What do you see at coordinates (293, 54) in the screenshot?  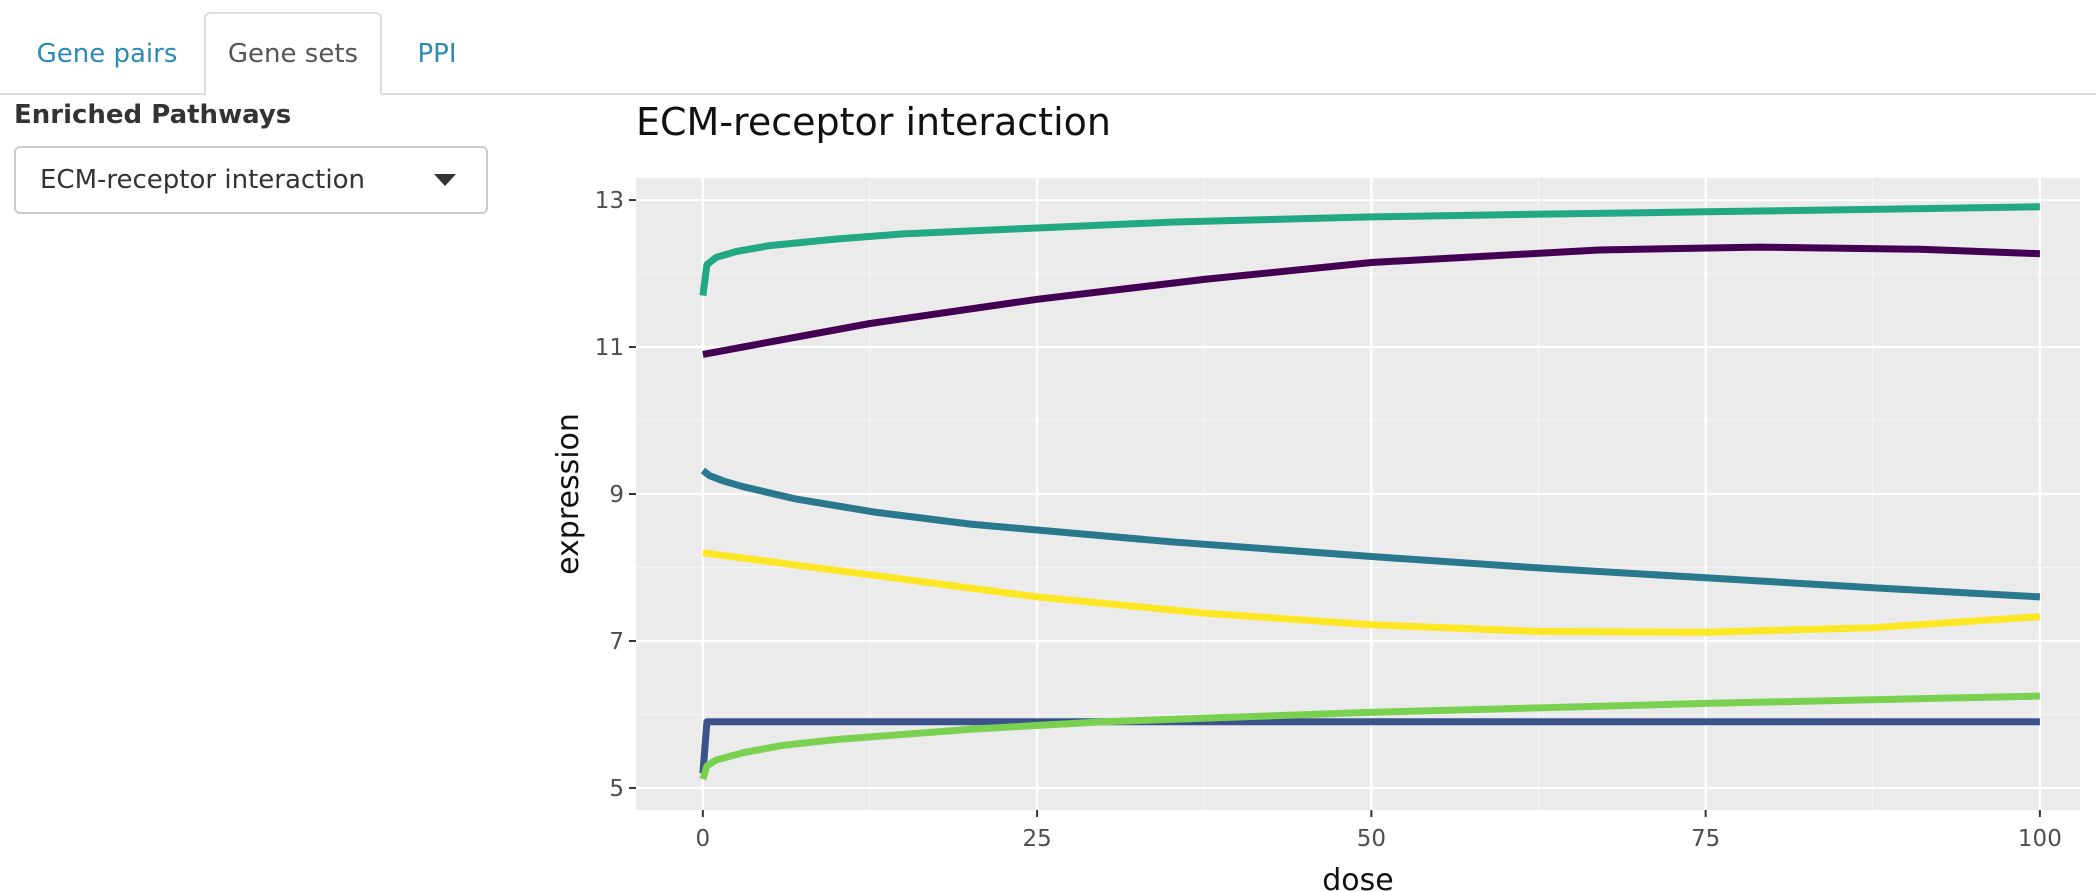 I see `tab-gene-sets: Gene sets` at bounding box center [293, 54].